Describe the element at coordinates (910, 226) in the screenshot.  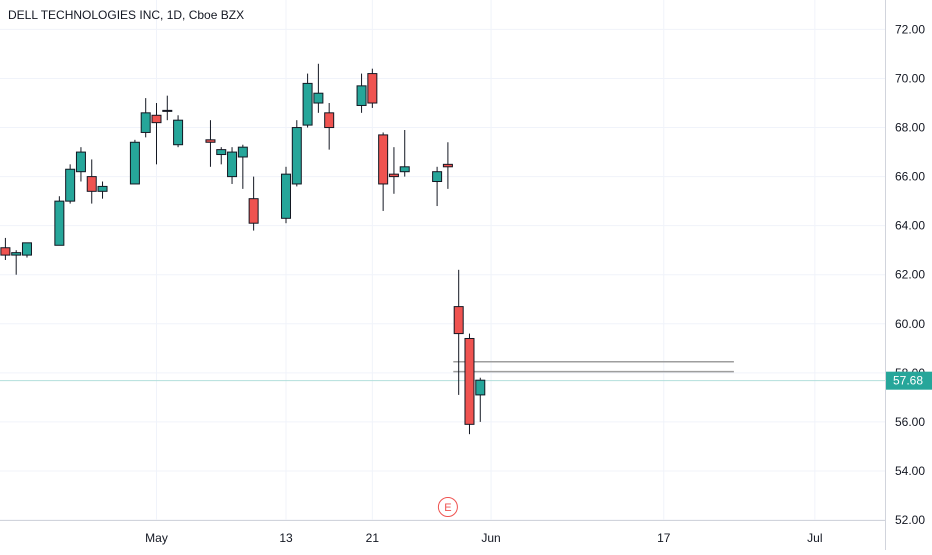
I see `y-tick-label: 64.00` at that location.